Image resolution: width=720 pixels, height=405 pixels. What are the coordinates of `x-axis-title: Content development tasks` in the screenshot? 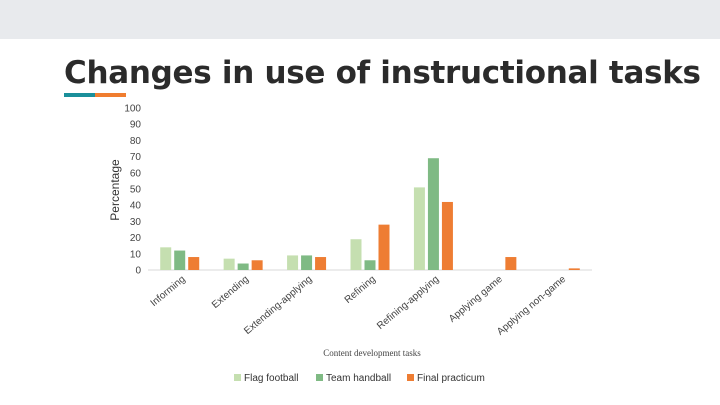 It's located at (372, 353).